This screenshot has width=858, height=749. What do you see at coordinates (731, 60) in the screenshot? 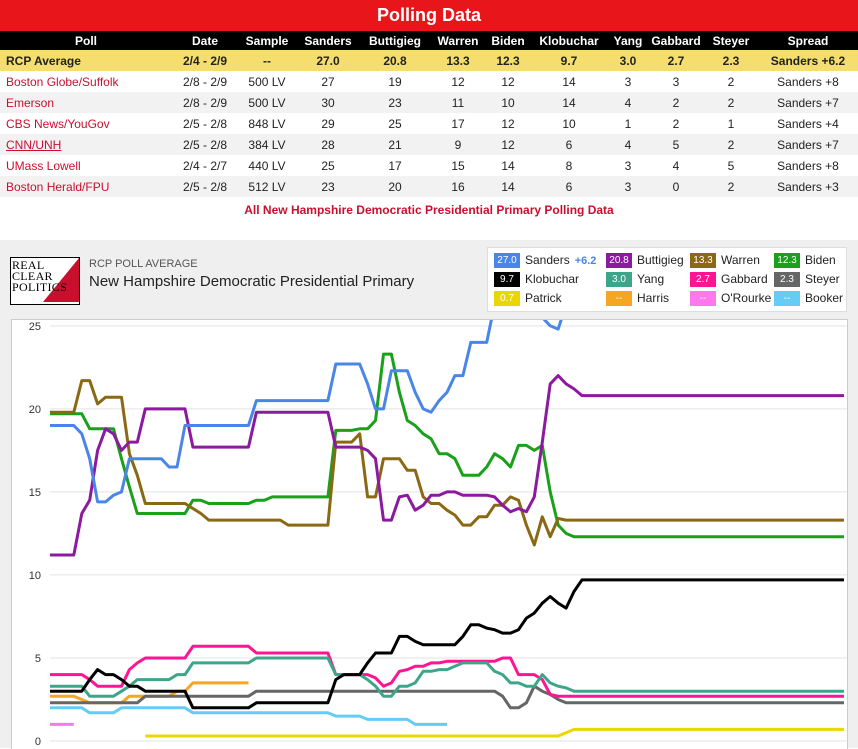
I see `table-cell: 2.3` at bounding box center [731, 60].